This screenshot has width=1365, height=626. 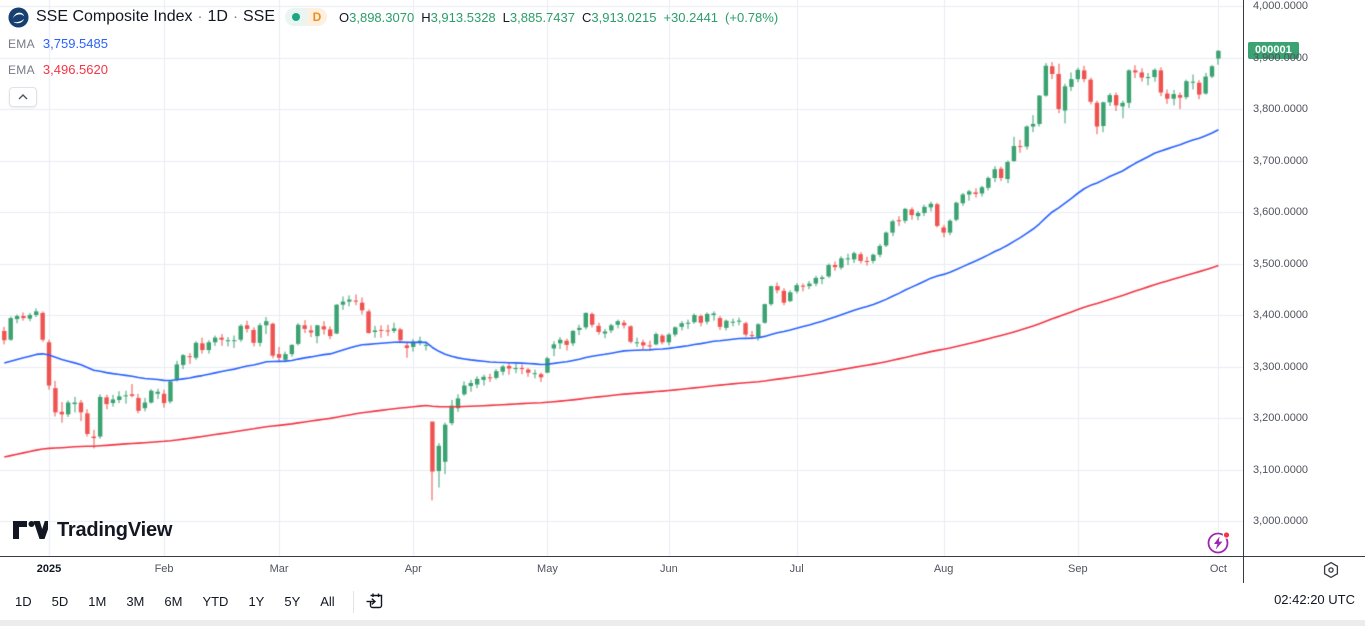 I want to click on settings-hexagon-icon, so click(x=1331, y=570).